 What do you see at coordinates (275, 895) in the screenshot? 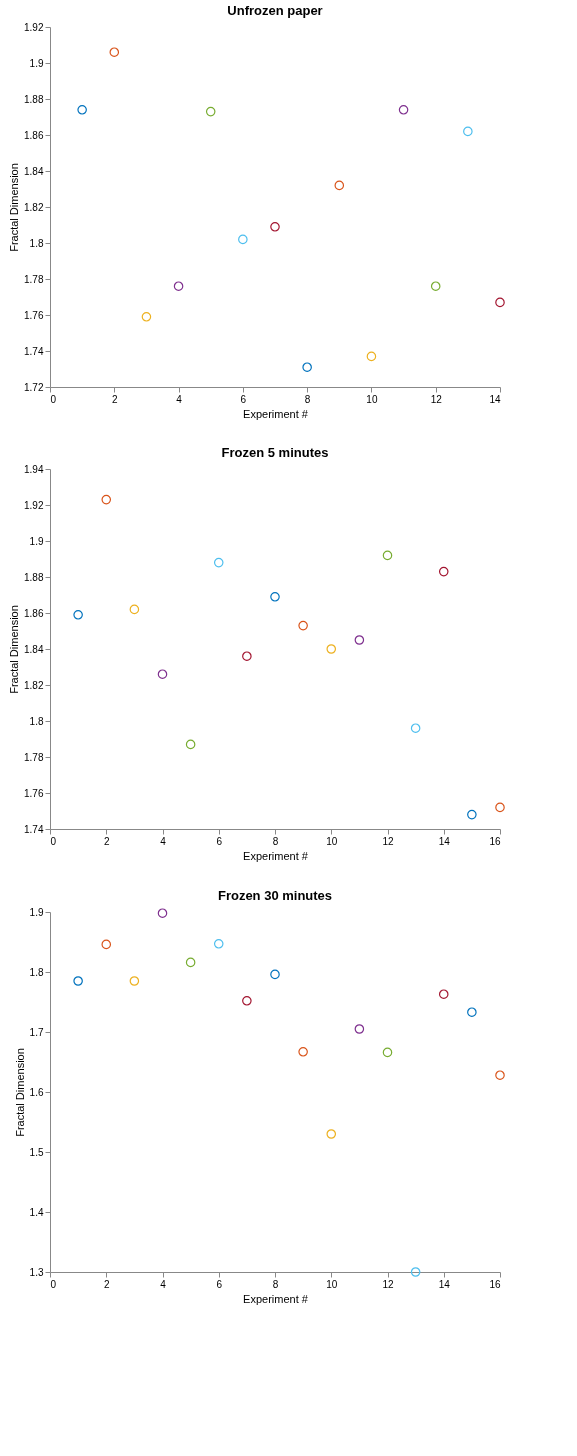
I see `chart-title: Frozen 30 minutes` at bounding box center [275, 895].